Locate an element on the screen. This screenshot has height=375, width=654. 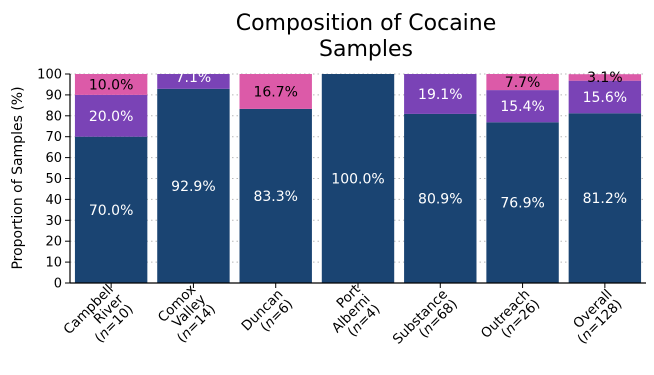
y-tick-label: 70 is located at coordinates (53, 137).